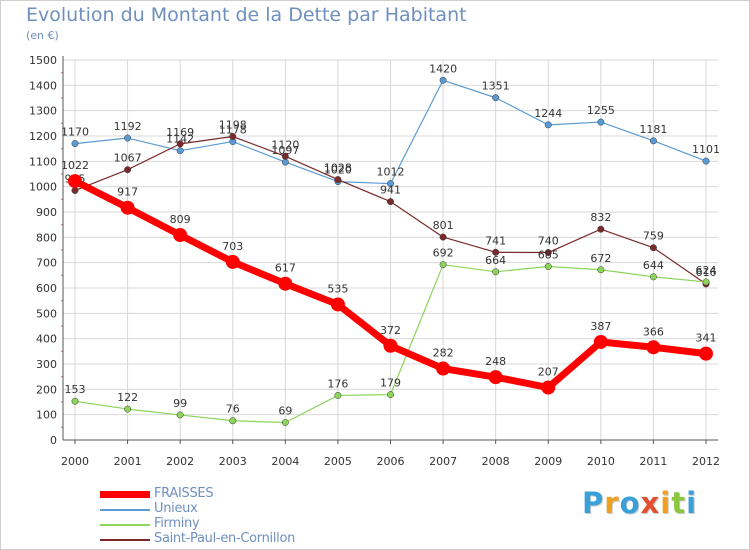 The width and height of the screenshot is (750, 550). What do you see at coordinates (46, 313) in the screenshot?
I see `y-tick-label: 500` at bounding box center [46, 313].